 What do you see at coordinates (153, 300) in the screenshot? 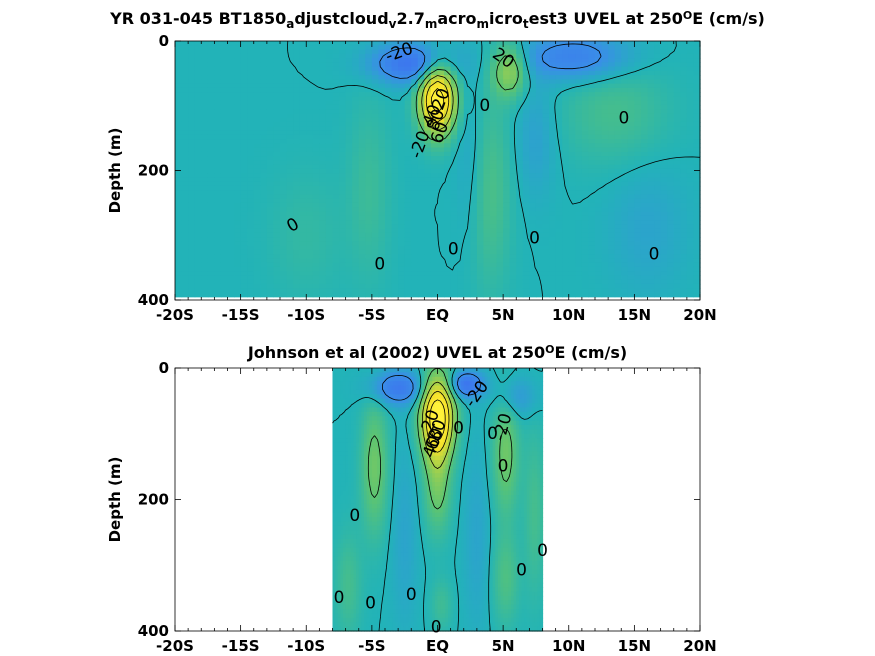
I see `y-tick-label: 400` at bounding box center [153, 300].